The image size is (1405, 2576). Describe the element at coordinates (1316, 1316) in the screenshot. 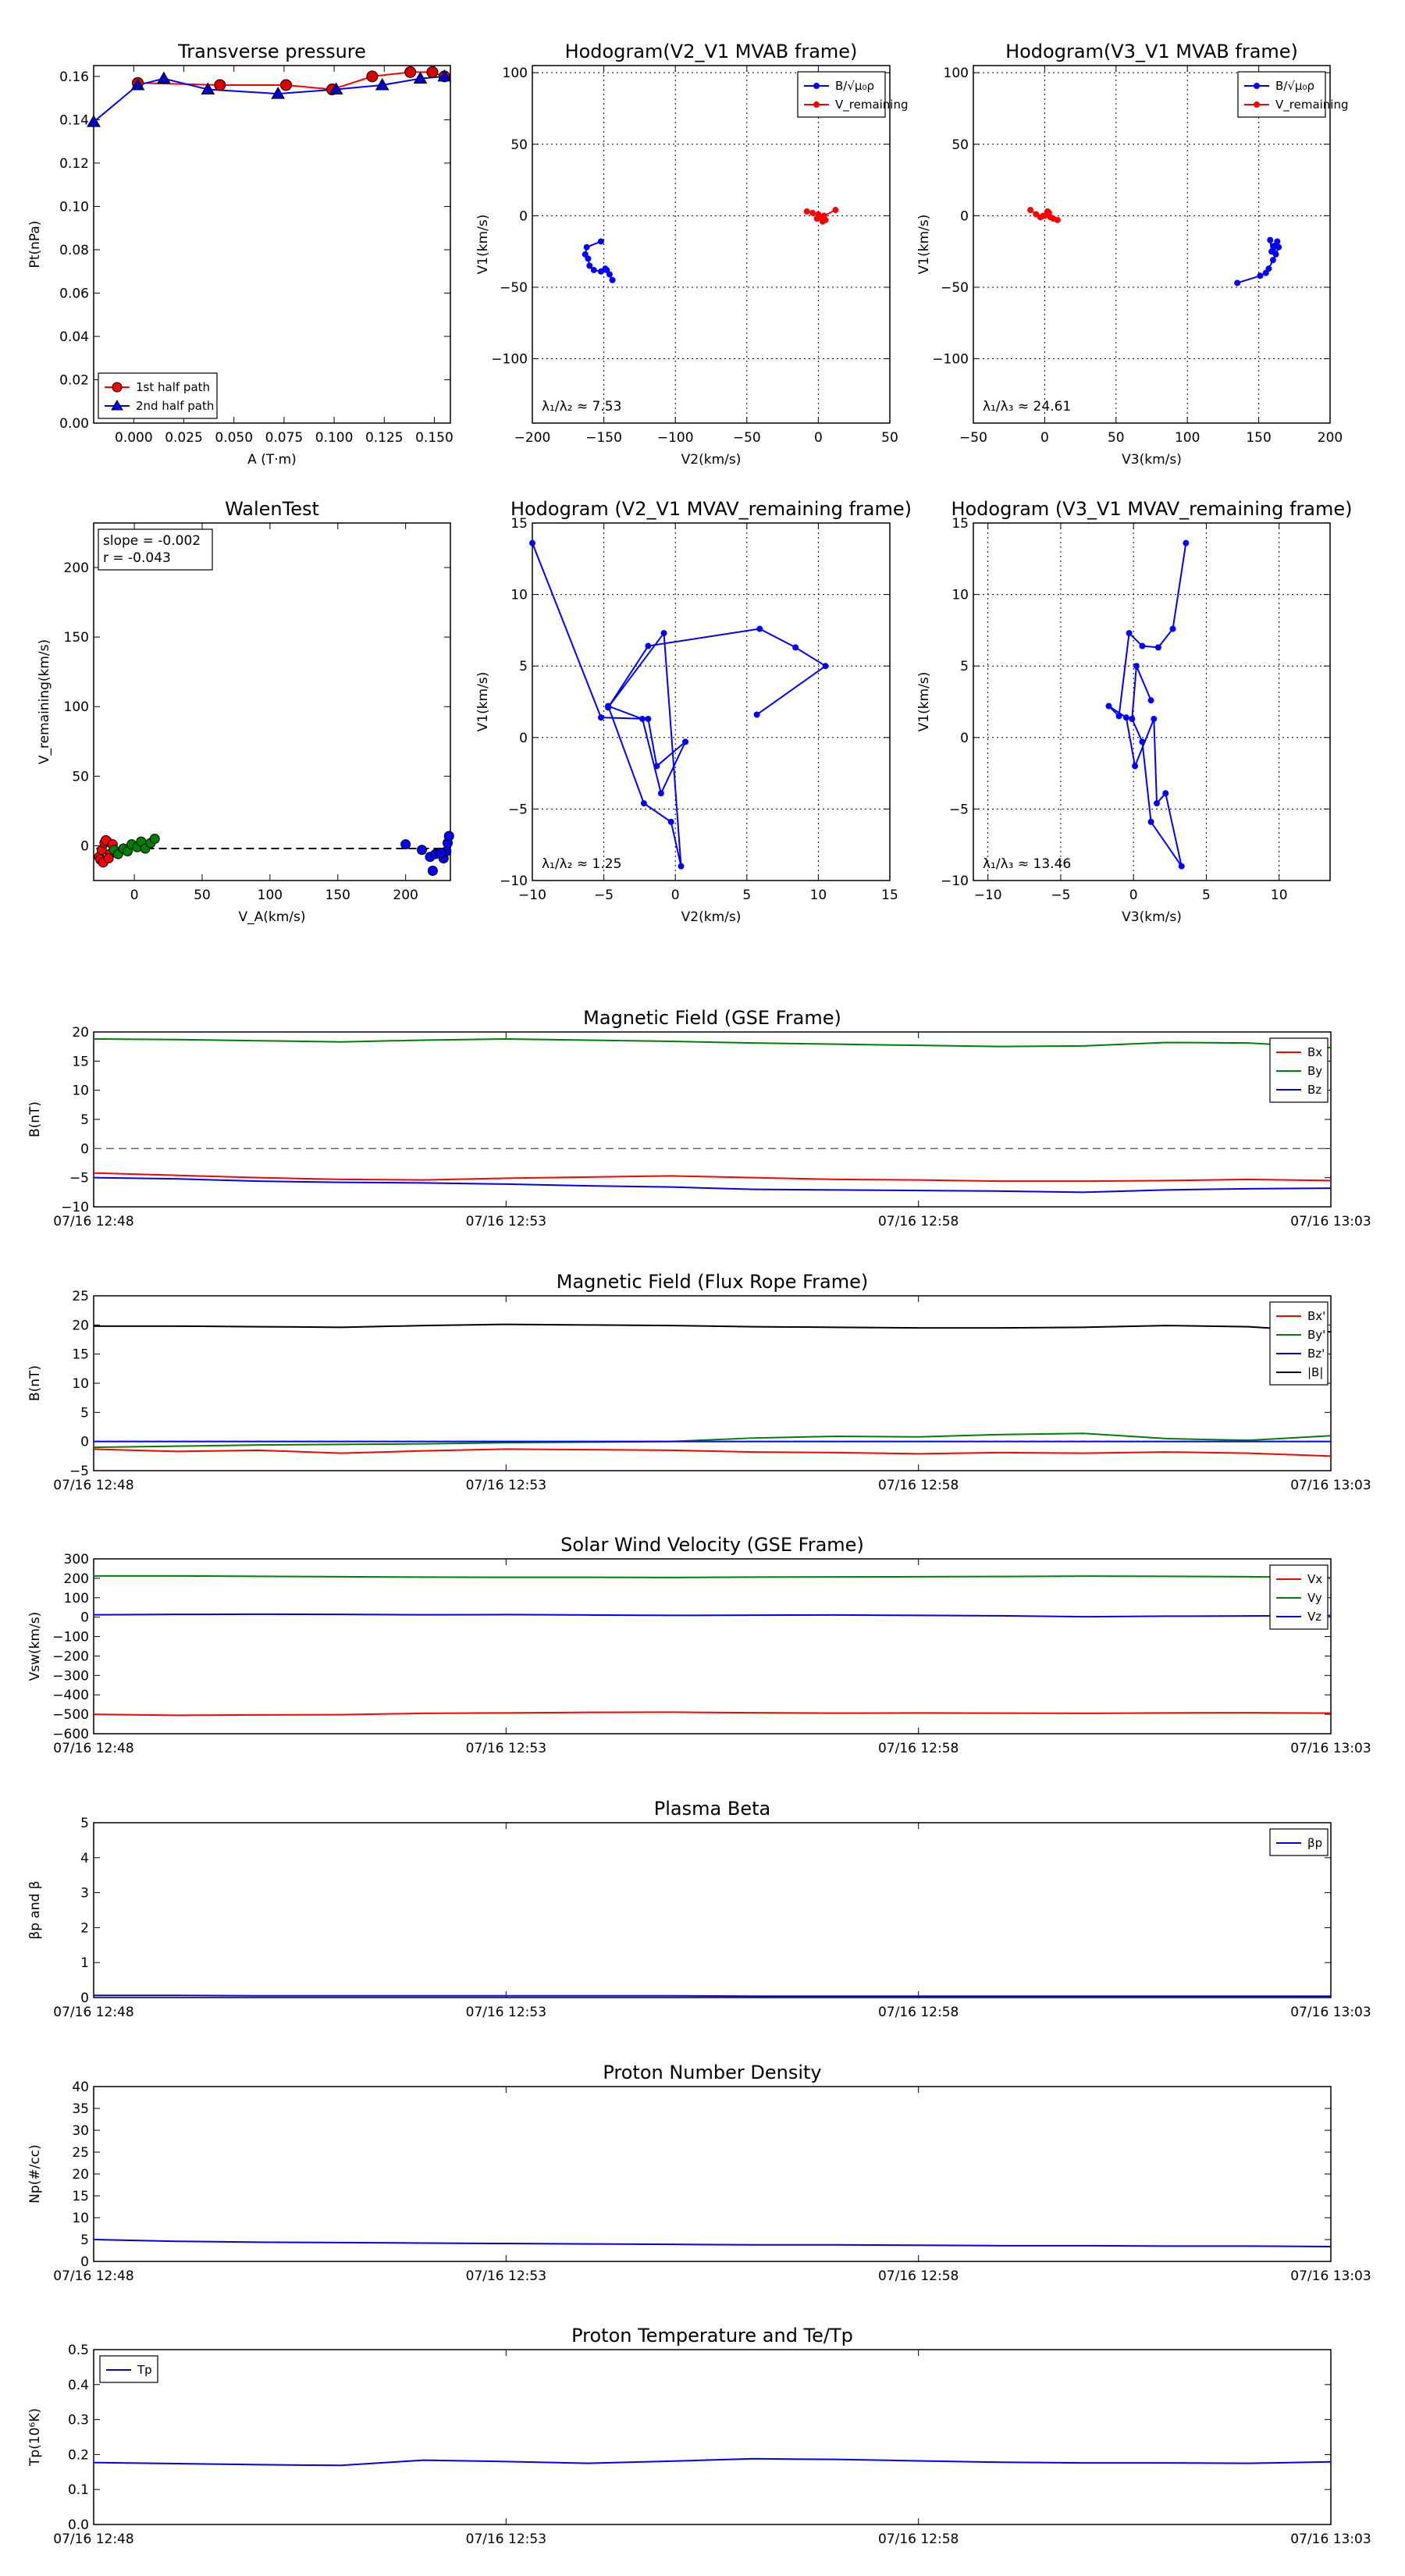

I see `legend-label: Bx'` at that location.